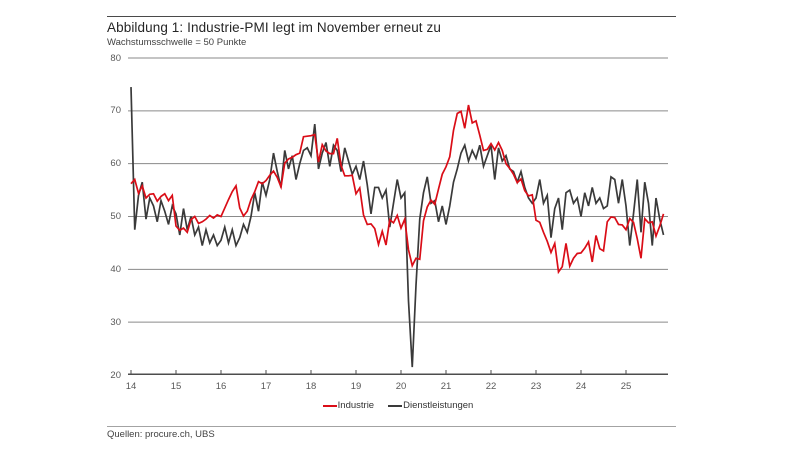  Describe the element at coordinates (115, 322) in the screenshot. I see `y-tick-label-30: 30` at that location.